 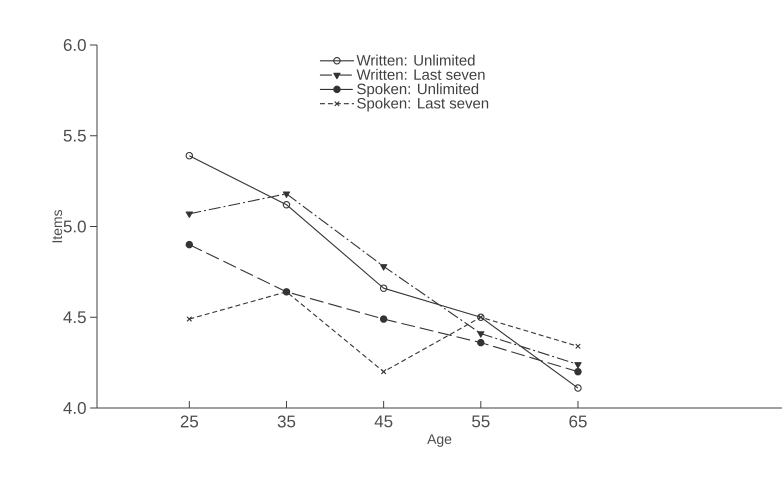 I want to click on y-tick-label: 5.0, so click(x=75, y=226).